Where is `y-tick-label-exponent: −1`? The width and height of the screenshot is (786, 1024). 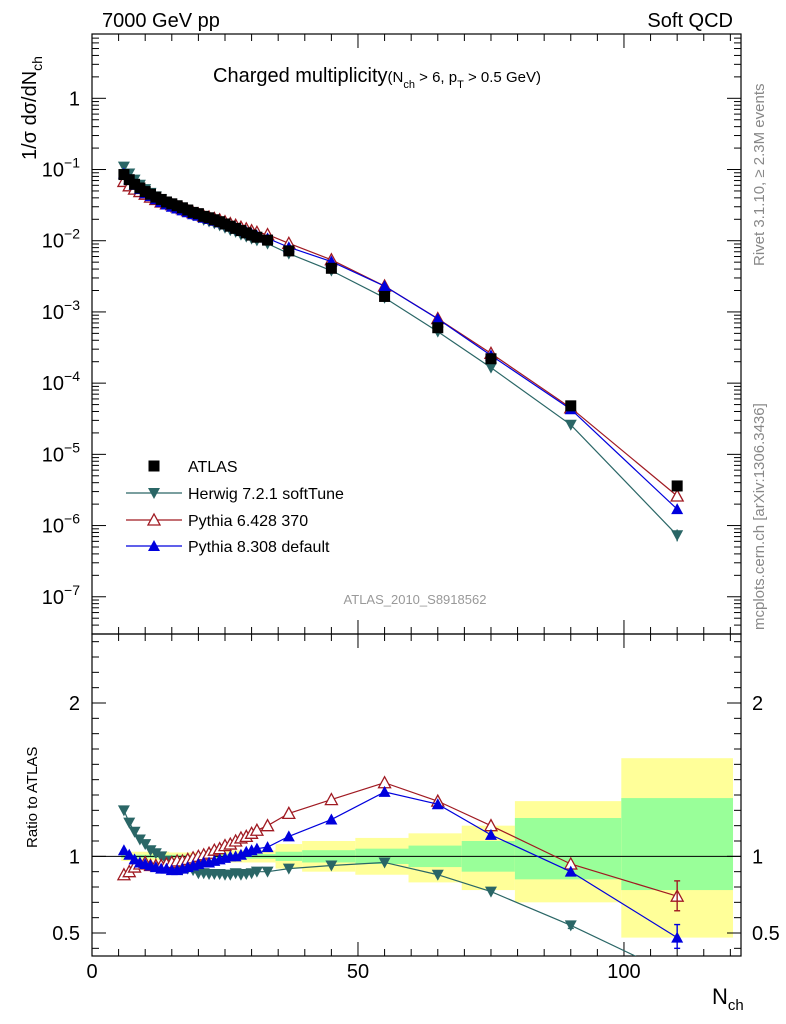
y-tick-label-exponent: −1 is located at coordinates (72, 163).